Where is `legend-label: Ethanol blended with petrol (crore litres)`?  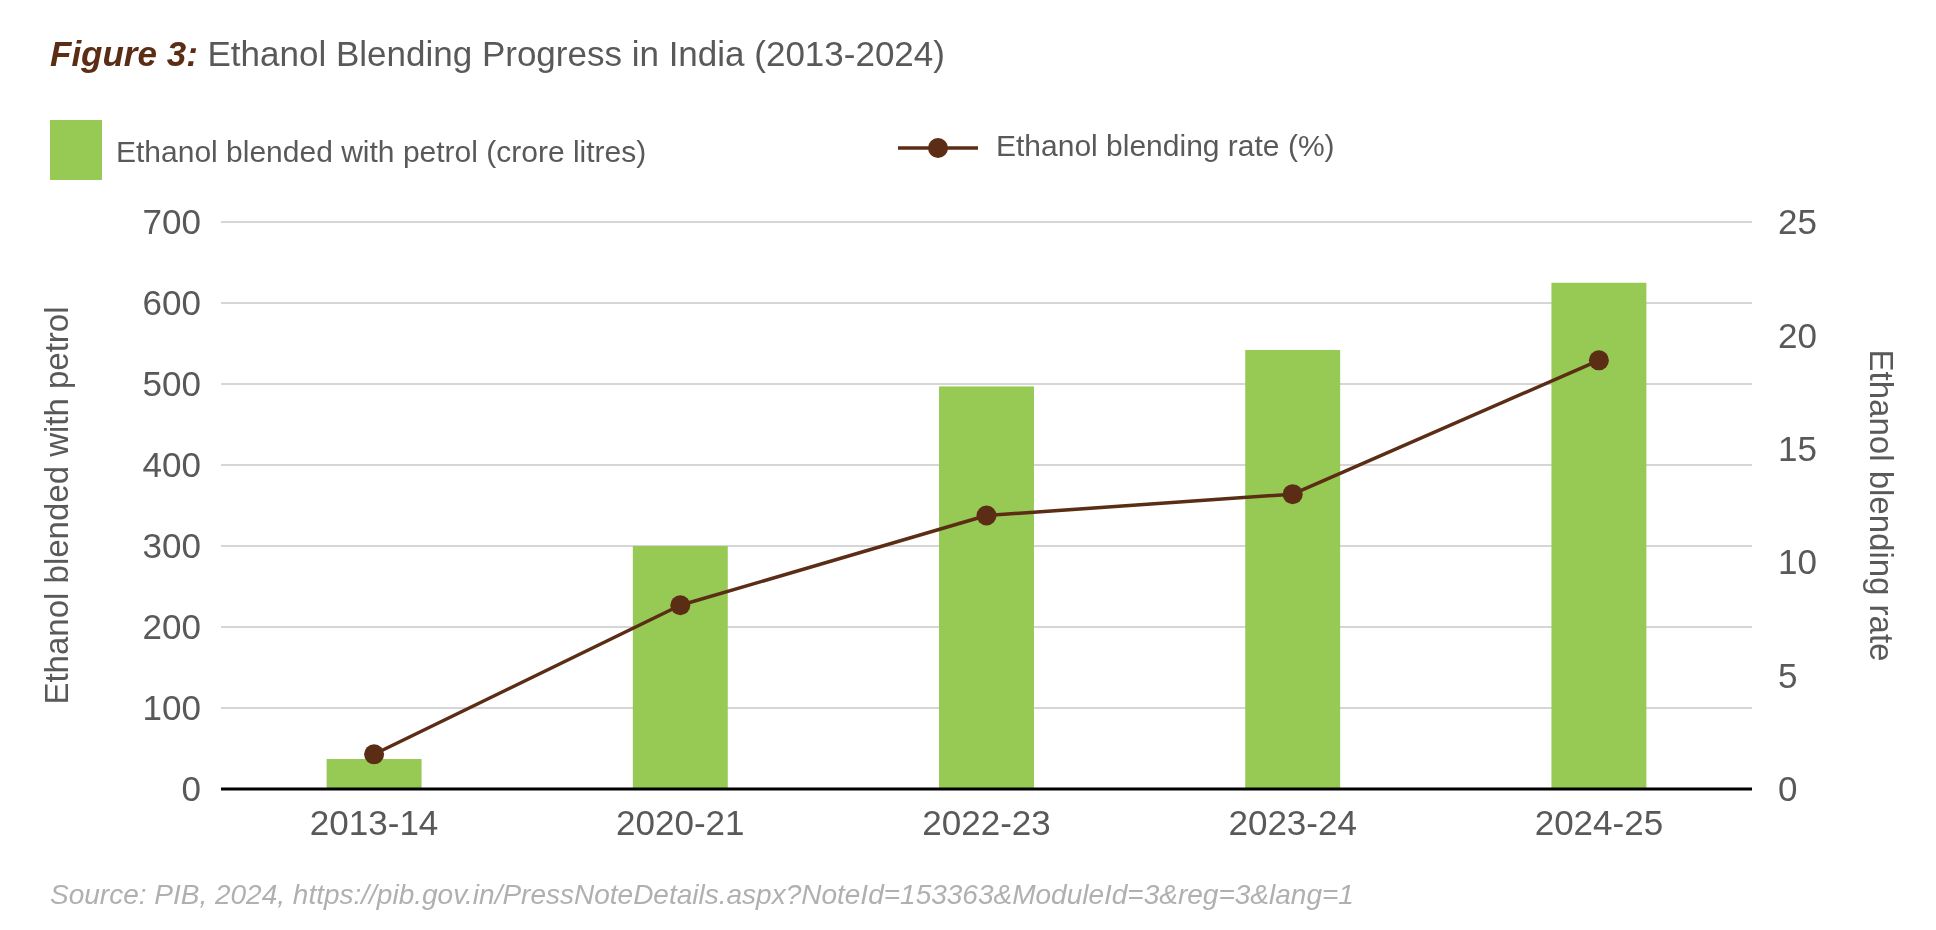
legend-label: Ethanol blended with petrol (crore litres) is located at coordinates (381, 151).